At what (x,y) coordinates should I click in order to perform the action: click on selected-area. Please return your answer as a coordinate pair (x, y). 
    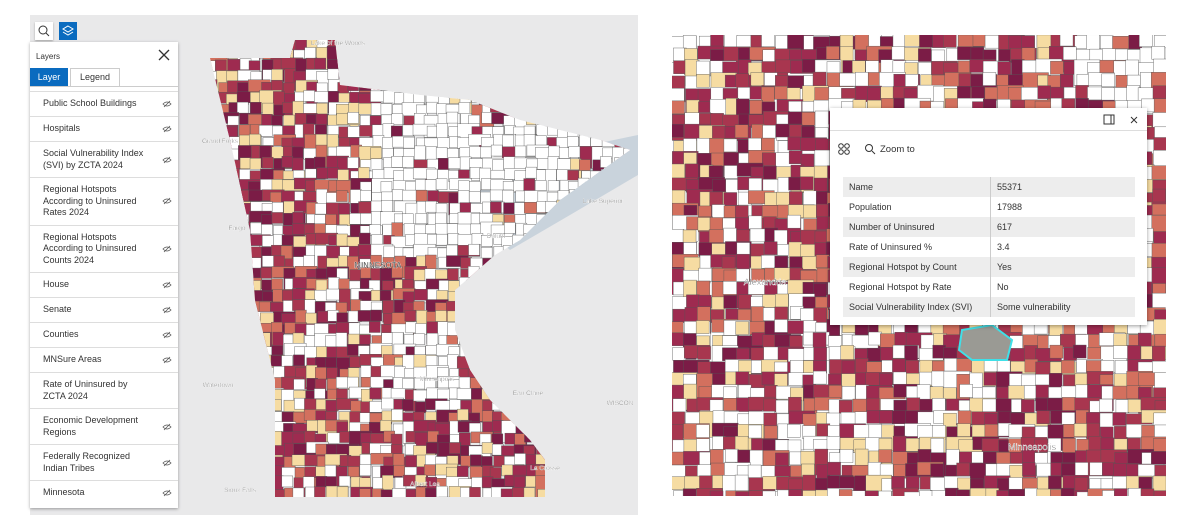
    Looking at the image, I should click on (985, 342).